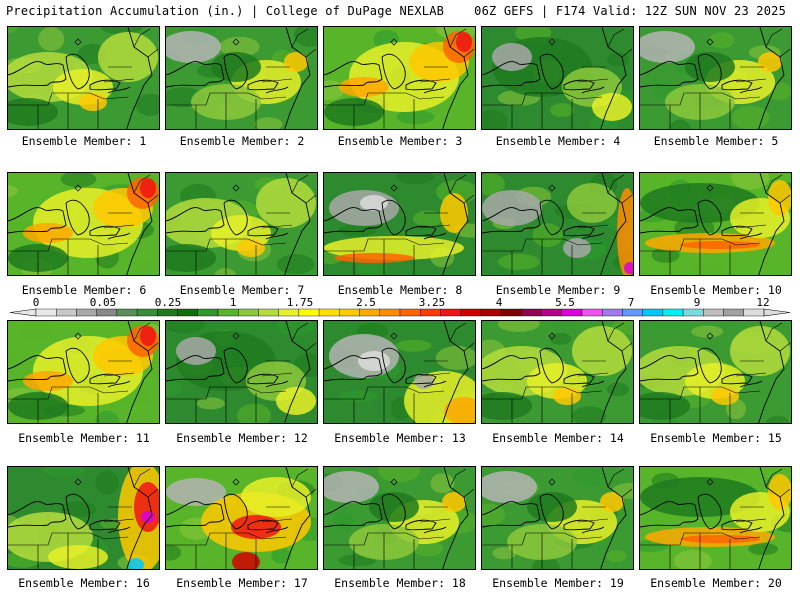 Image resolution: width=800 pixels, height=600 pixels. What do you see at coordinates (716, 583) in the screenshot?
I see `ensemble-member-label: Ensemble Member: 20` at bounding box center [716, 583].